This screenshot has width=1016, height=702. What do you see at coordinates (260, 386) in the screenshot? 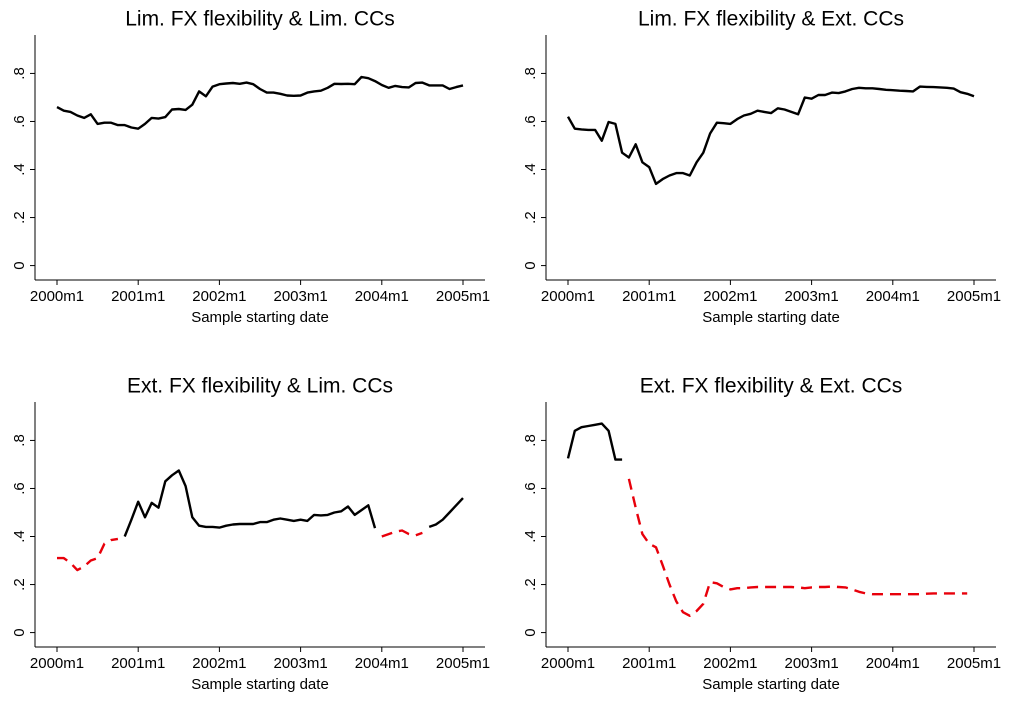
I see `panel-title: Ext. FX flexibility & Lim. CCs` at bounding box center [260, 386].